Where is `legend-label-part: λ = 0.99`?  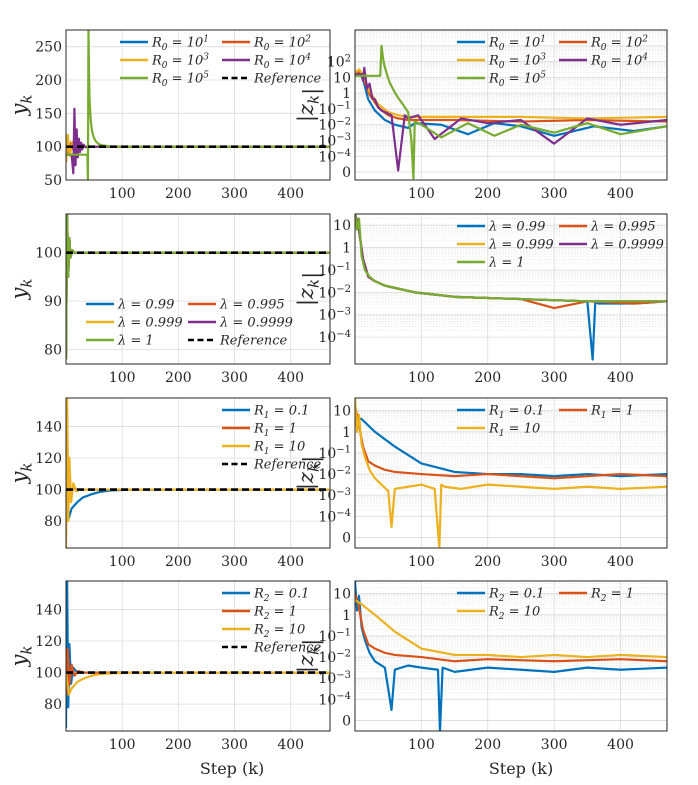 legend-label-part: λ = 0.99 is located at coordinates (145, 305).